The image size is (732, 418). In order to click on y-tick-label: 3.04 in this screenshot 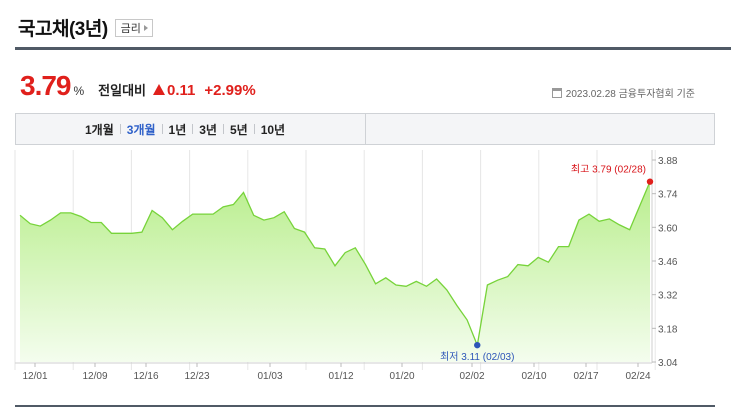, I will do `click(668, 363)`.